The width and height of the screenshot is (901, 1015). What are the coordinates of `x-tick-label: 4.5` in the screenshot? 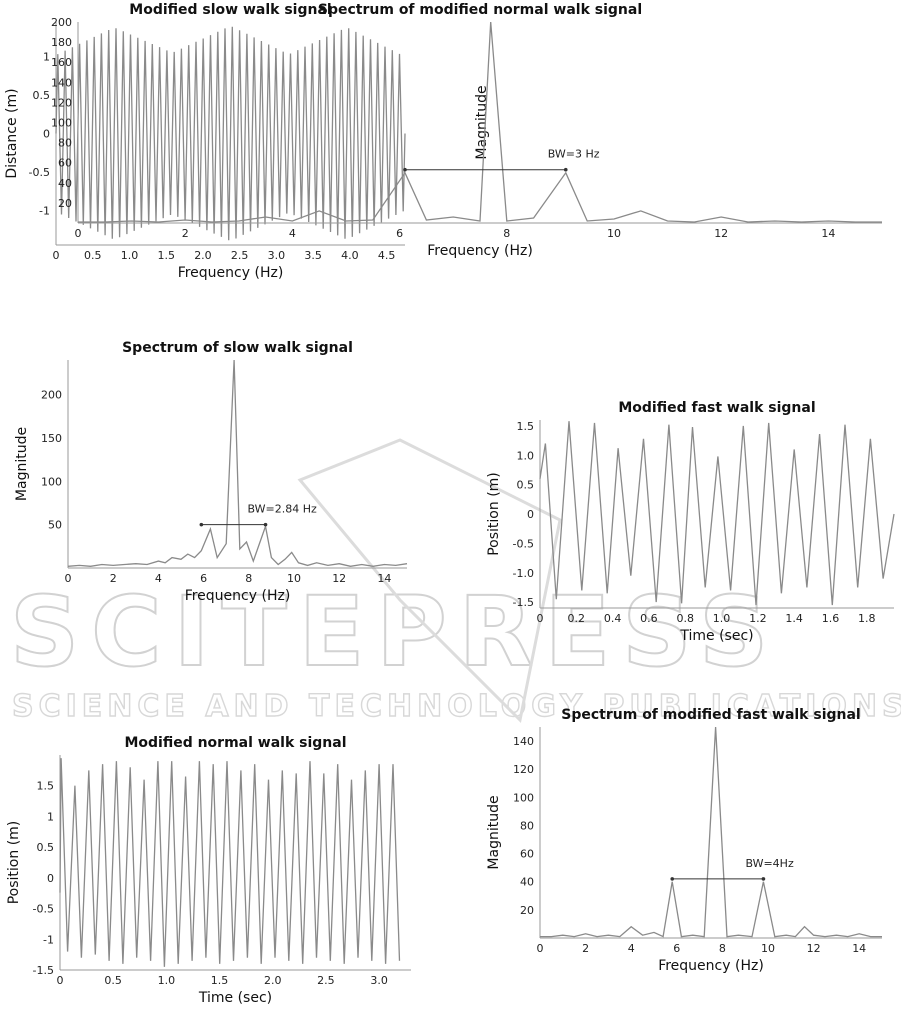 It's located at (387, 255).